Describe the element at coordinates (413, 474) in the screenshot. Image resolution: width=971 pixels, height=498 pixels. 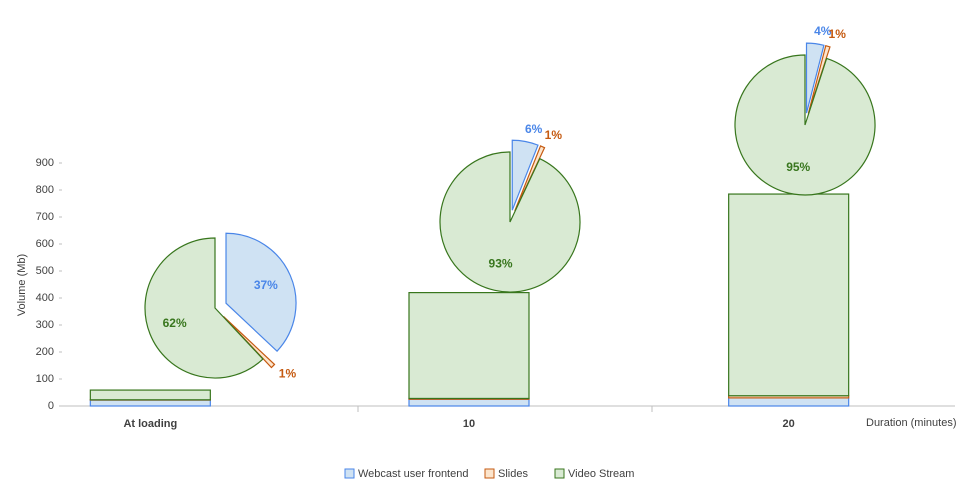
I see `legend-label: Webcast user frontend` at that location.